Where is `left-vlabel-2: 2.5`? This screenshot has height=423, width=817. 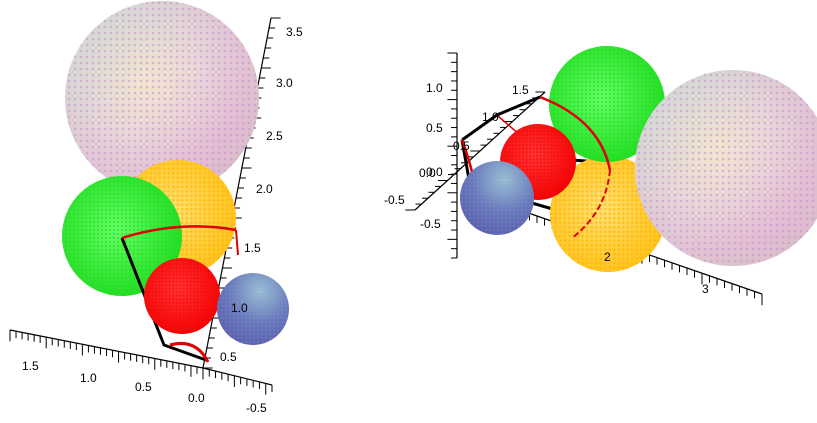 left-vlabel-2: 2.5 is located at coordinates (274, 136).